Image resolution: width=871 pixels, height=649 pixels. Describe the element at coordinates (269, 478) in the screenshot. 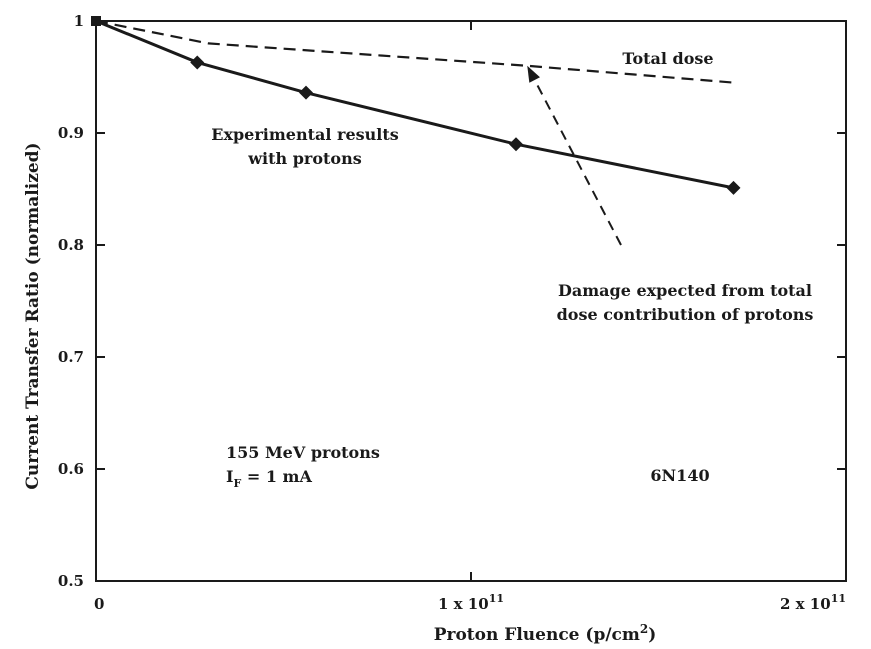

I see `current-label: IF = 1 mA` at that location.